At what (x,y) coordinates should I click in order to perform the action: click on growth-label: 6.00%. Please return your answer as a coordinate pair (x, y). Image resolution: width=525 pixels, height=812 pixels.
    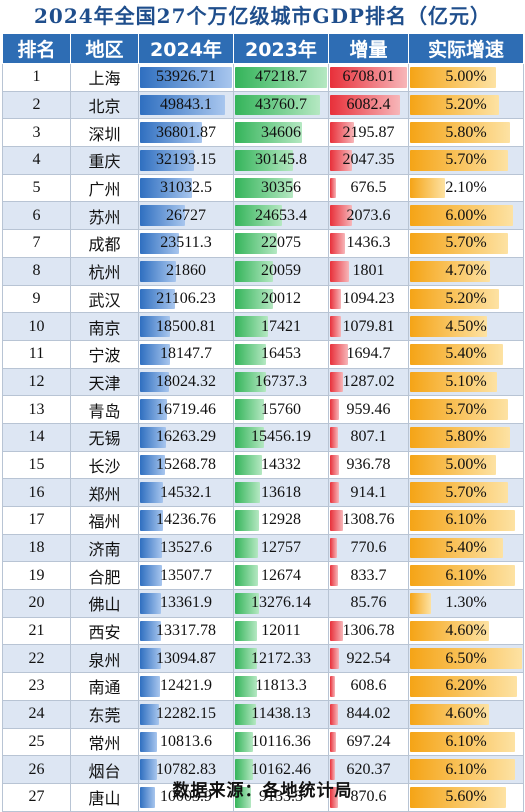
    Looking at the image, I should click on (466, 215).